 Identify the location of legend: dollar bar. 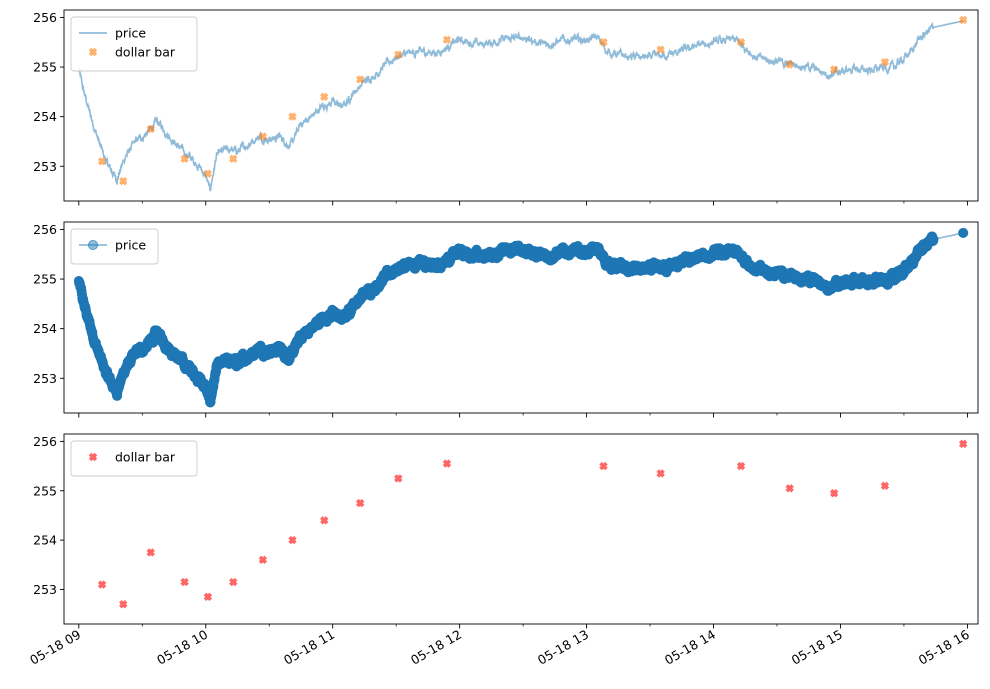
(134, 458).